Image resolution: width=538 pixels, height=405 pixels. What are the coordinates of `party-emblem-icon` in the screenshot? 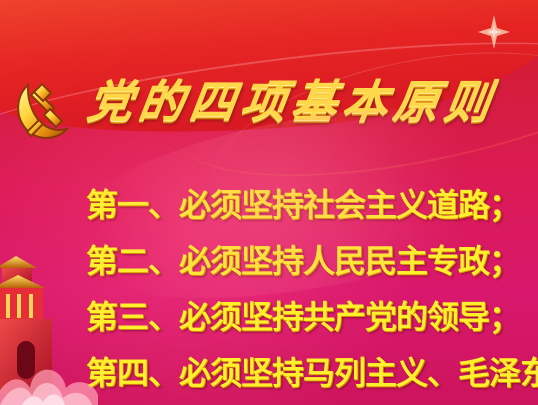 It's located at (44, 110).